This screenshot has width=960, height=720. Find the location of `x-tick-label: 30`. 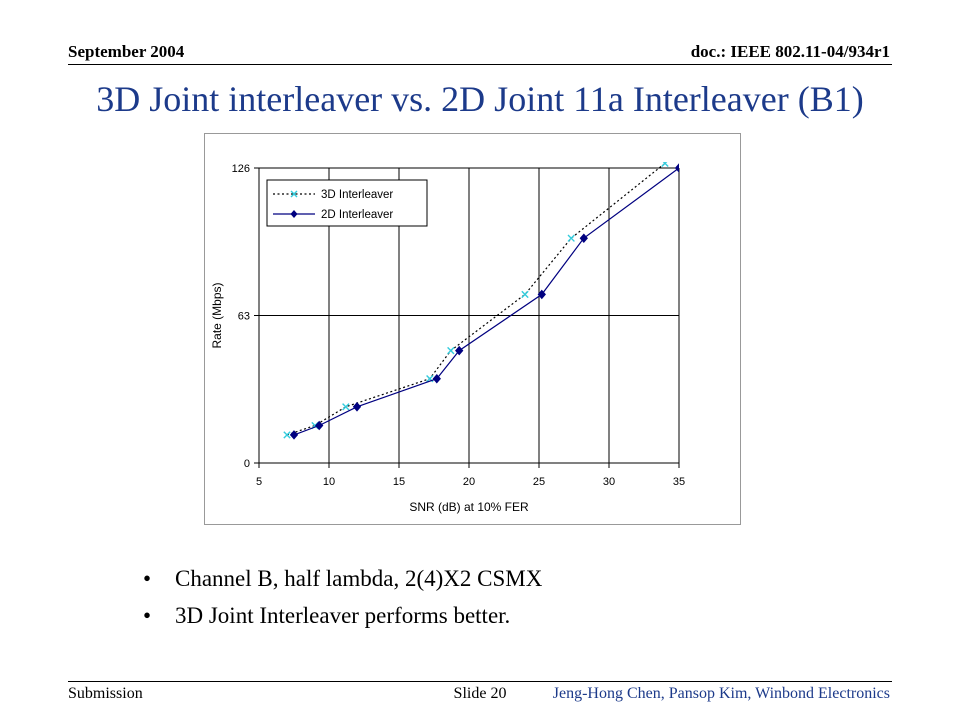

x-tick-label: 30 is located at coordinates (609, 482).